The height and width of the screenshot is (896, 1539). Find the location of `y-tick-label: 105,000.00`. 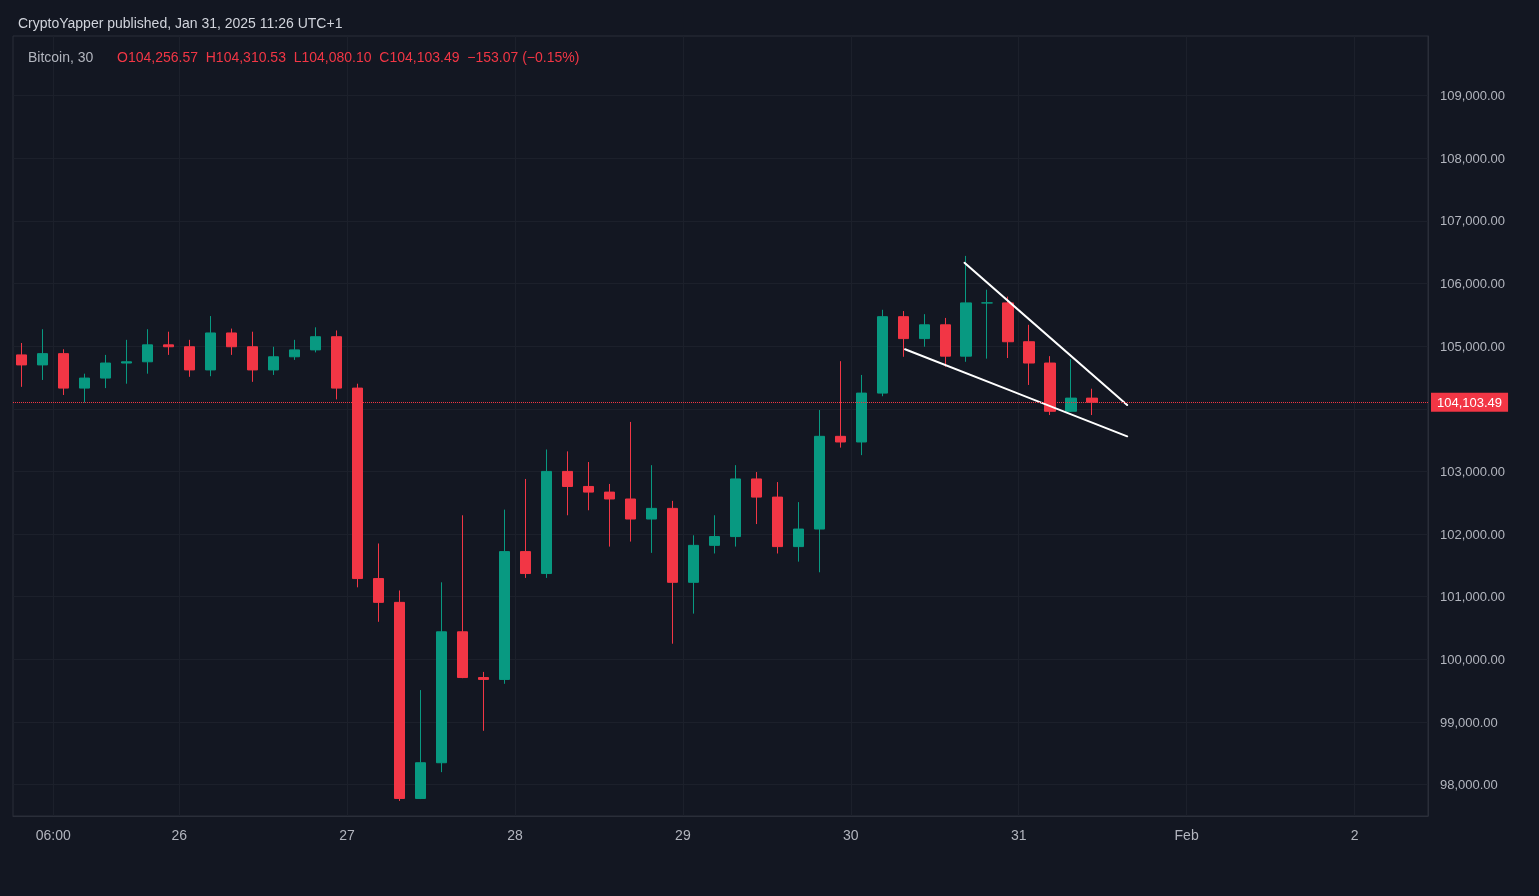

y-tick-label: 105,000.00 is located at coordinates (1473, 346).